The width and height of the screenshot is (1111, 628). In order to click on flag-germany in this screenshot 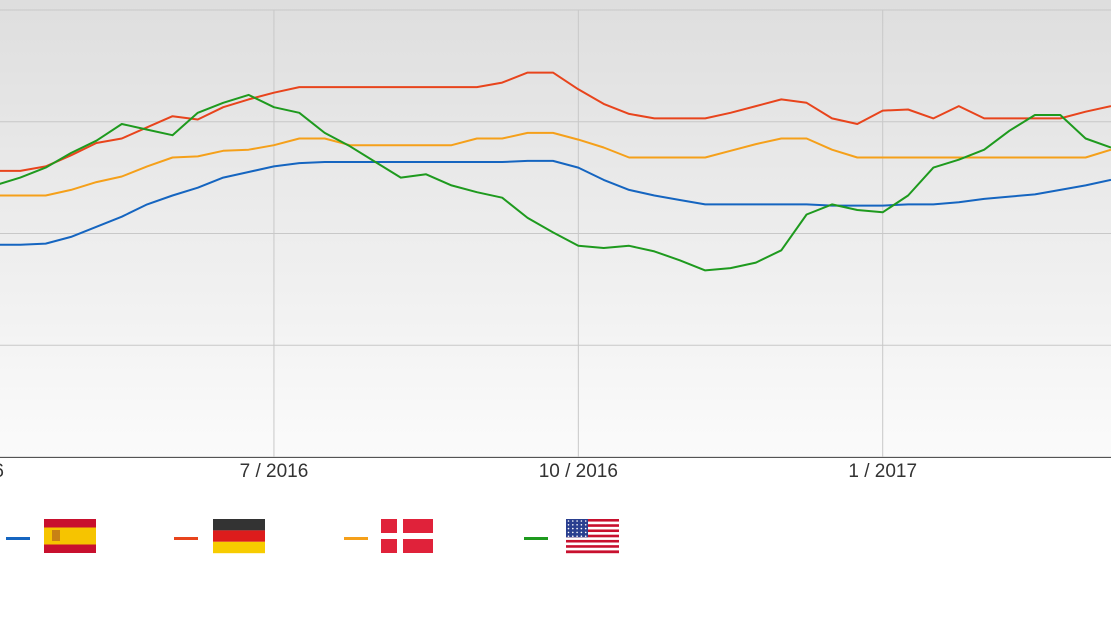, I will do `click(239, 536)`.